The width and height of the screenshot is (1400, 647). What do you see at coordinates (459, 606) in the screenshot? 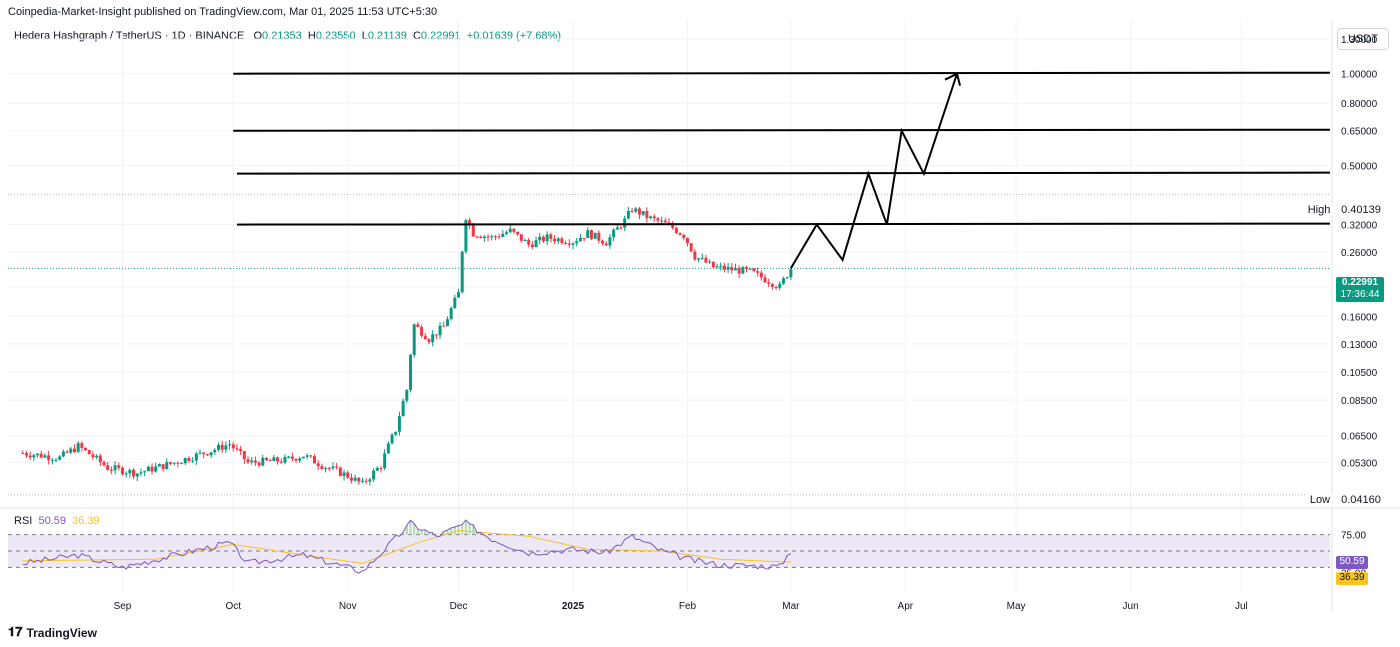
I see `time-tick-label: Dec` at bounding box center [459, 606].